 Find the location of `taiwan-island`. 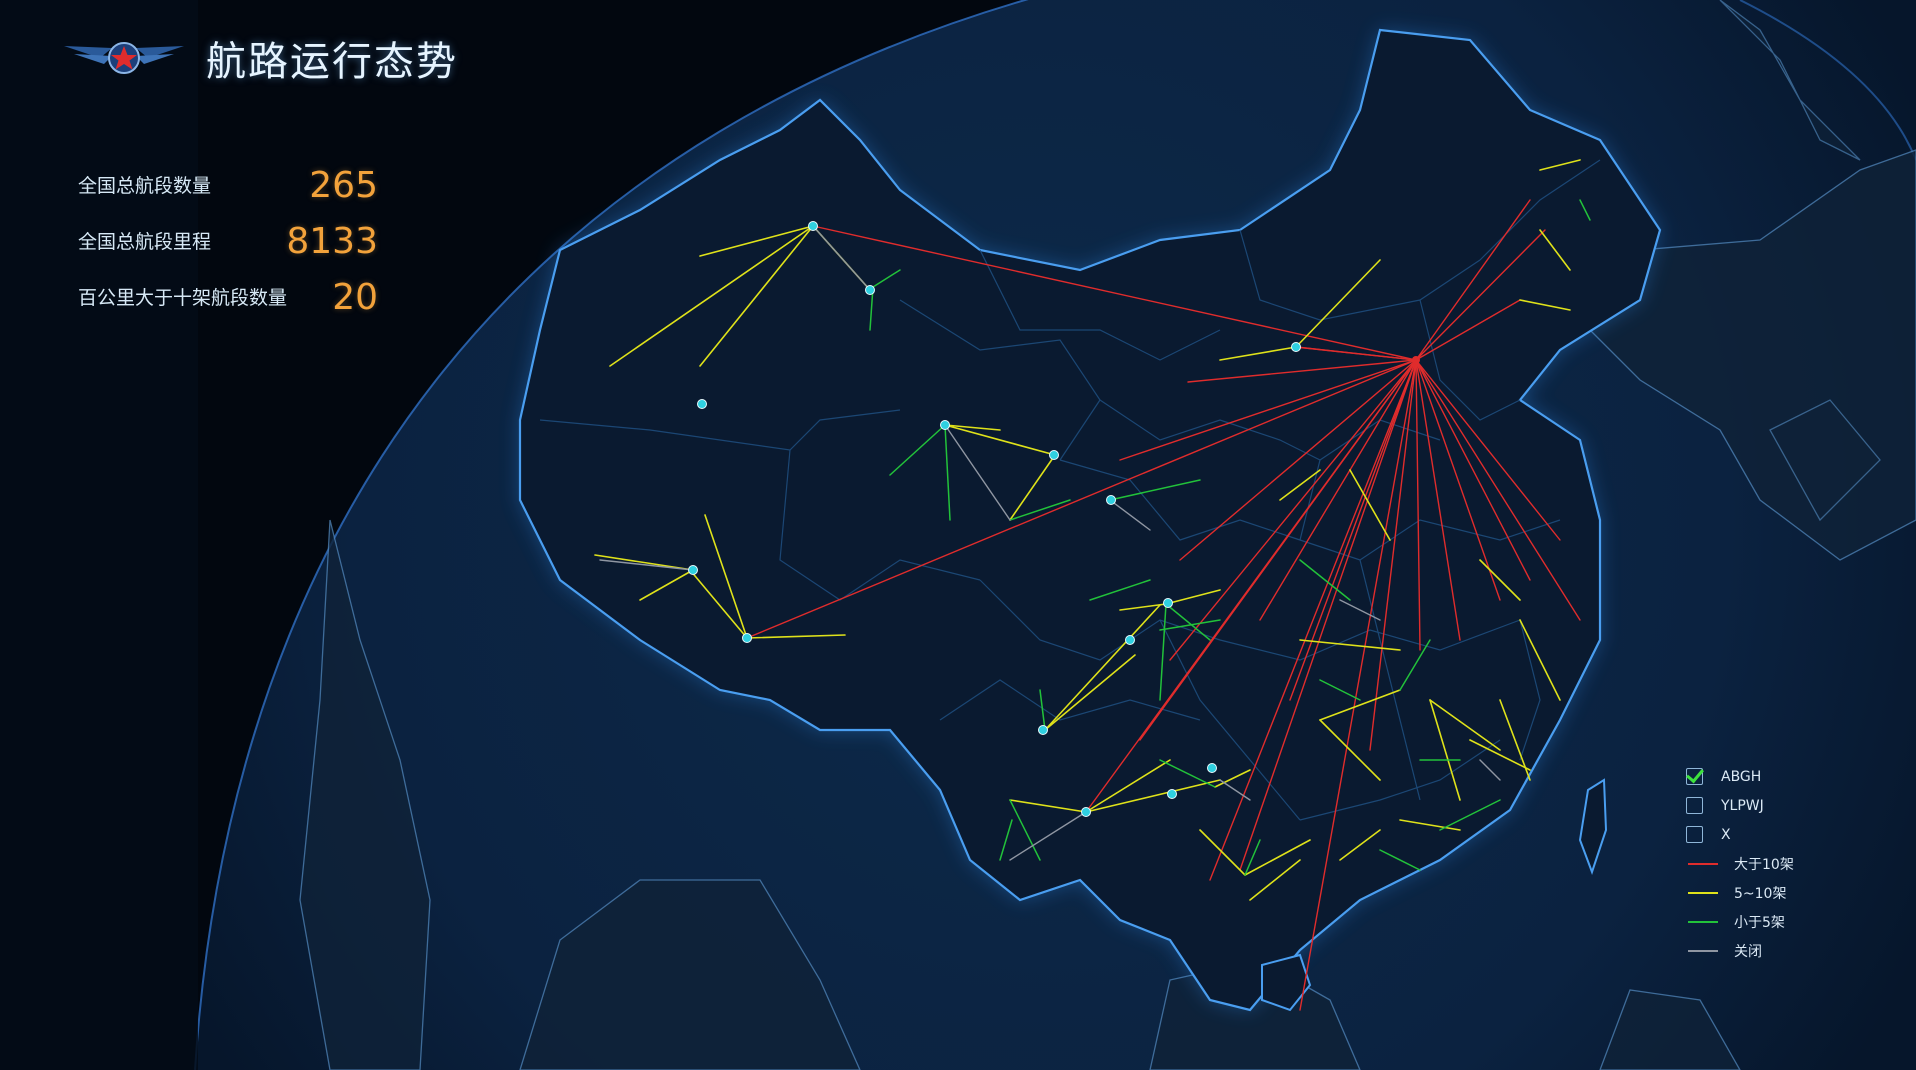

taiwan-island is located at coordinates (1593, 826).